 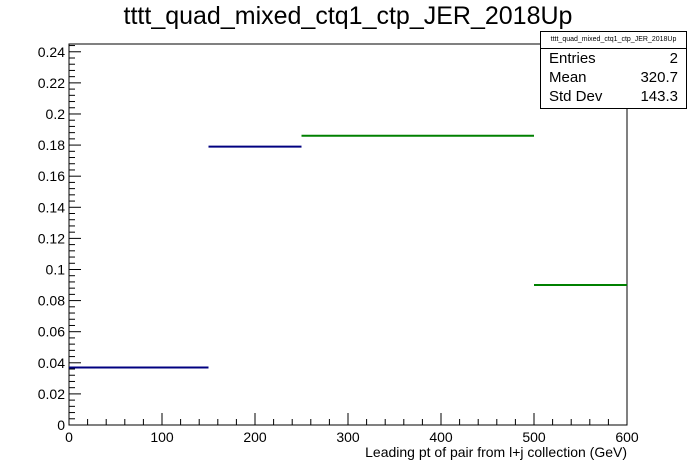 What do you see at coordinates (627, 437) in the screenshot?
I see `x-tick-label: 600` at bounding box center [627, 437].